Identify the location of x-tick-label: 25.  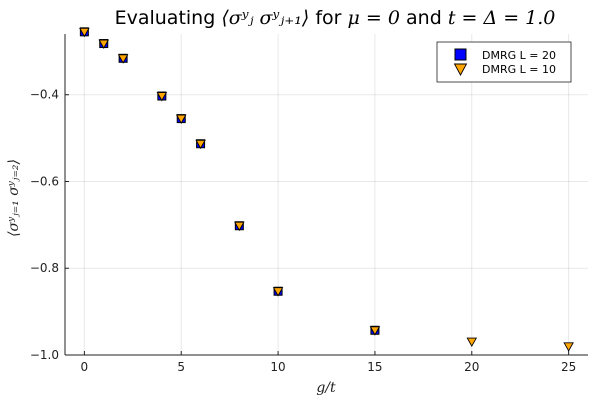
(568, 367).